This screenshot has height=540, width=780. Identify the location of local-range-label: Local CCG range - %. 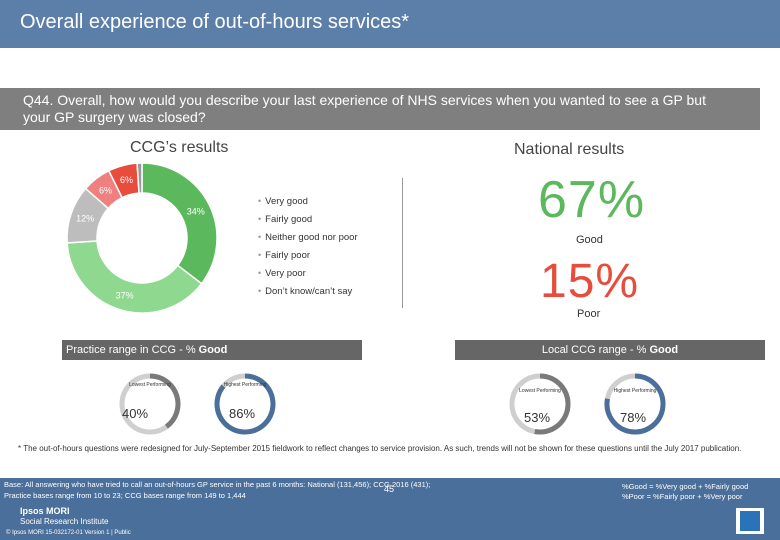
(595, 350).